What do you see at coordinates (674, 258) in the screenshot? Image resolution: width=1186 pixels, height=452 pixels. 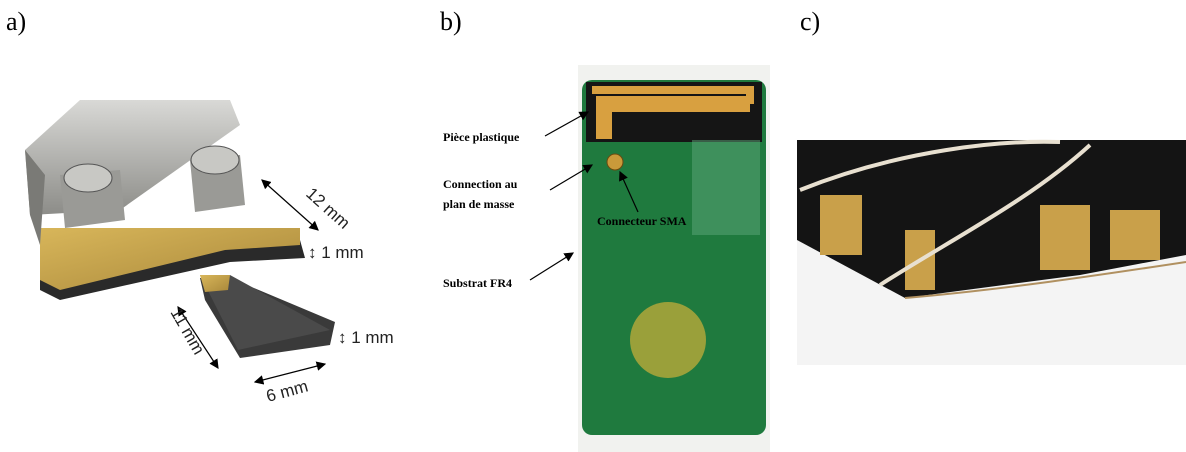 I see `antenna-photo` at bounding box center [674, 258].